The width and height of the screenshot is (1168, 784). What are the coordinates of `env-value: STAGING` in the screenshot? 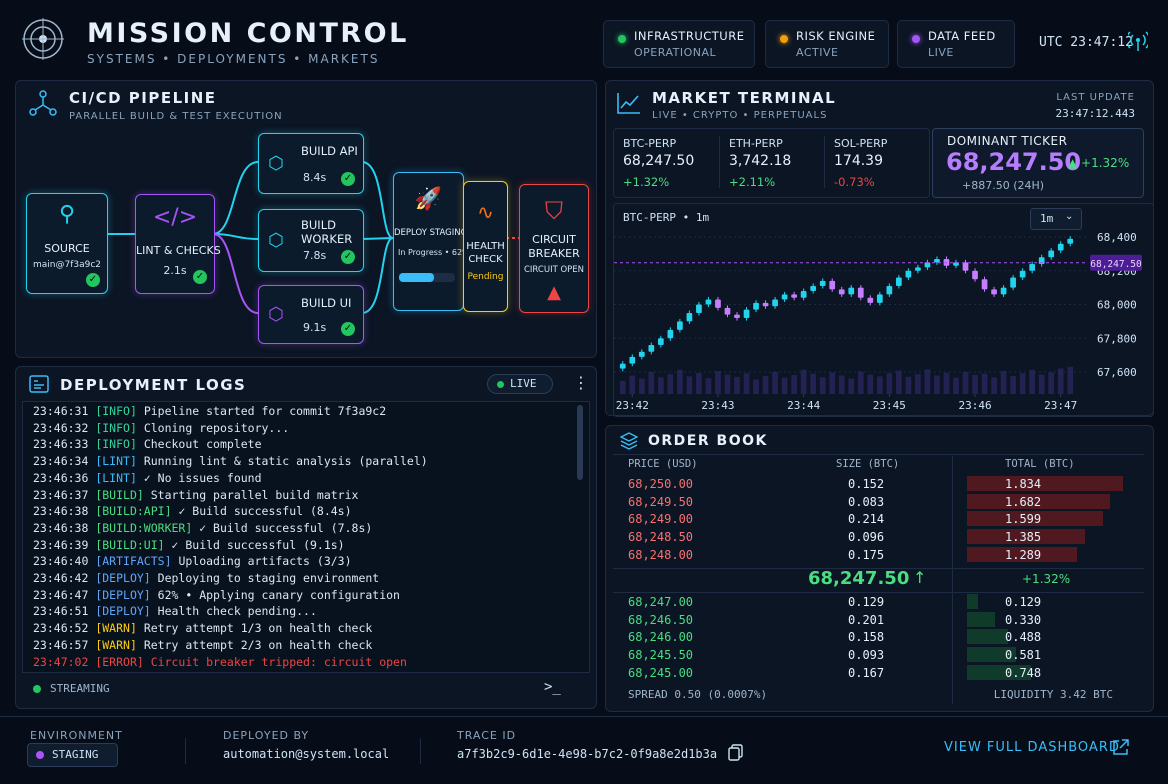 It's located at (75, 754).